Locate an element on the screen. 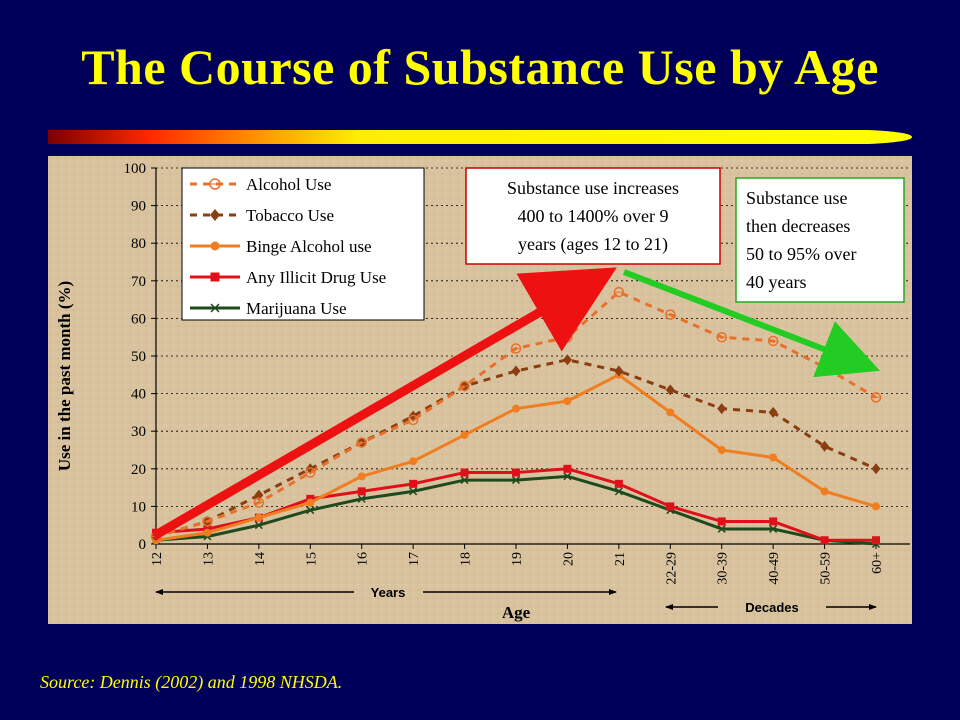 Image resolution: width=960 pixels, height=720 pixels. x-tick-label: 22-29 is located at coordinates (671, 568).